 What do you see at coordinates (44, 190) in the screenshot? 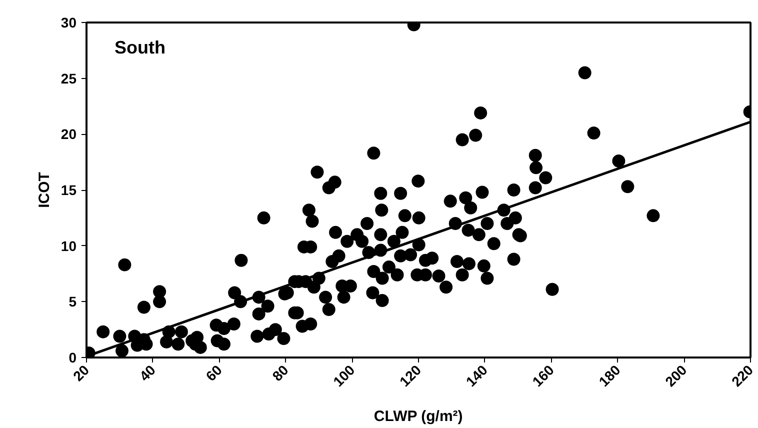
I see `y-axis-title: ICOT` at bounding box center [44, 190].